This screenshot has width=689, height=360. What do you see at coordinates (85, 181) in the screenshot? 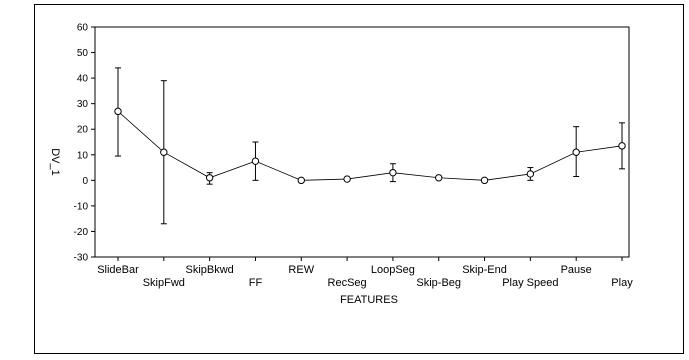
I see `y-tick-label: 0` at bounding box center [85, 181].